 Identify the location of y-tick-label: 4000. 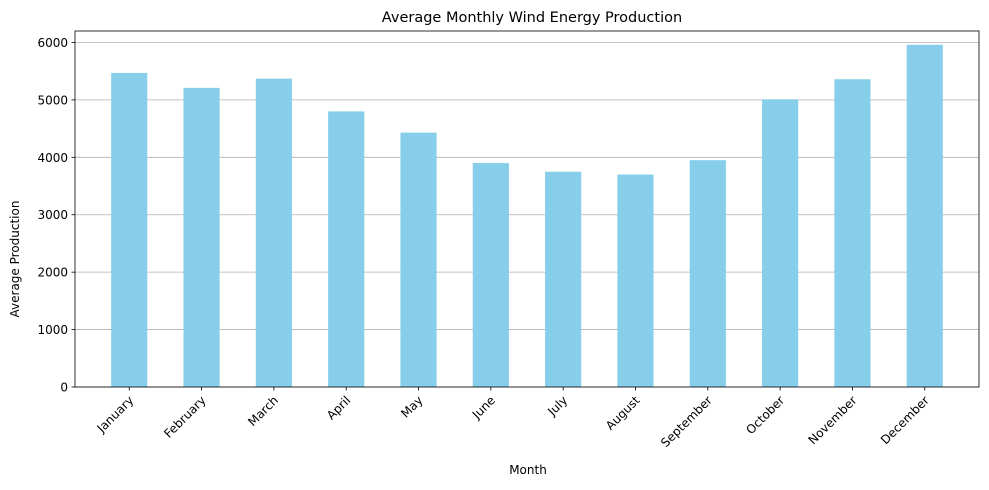
(52, 158).